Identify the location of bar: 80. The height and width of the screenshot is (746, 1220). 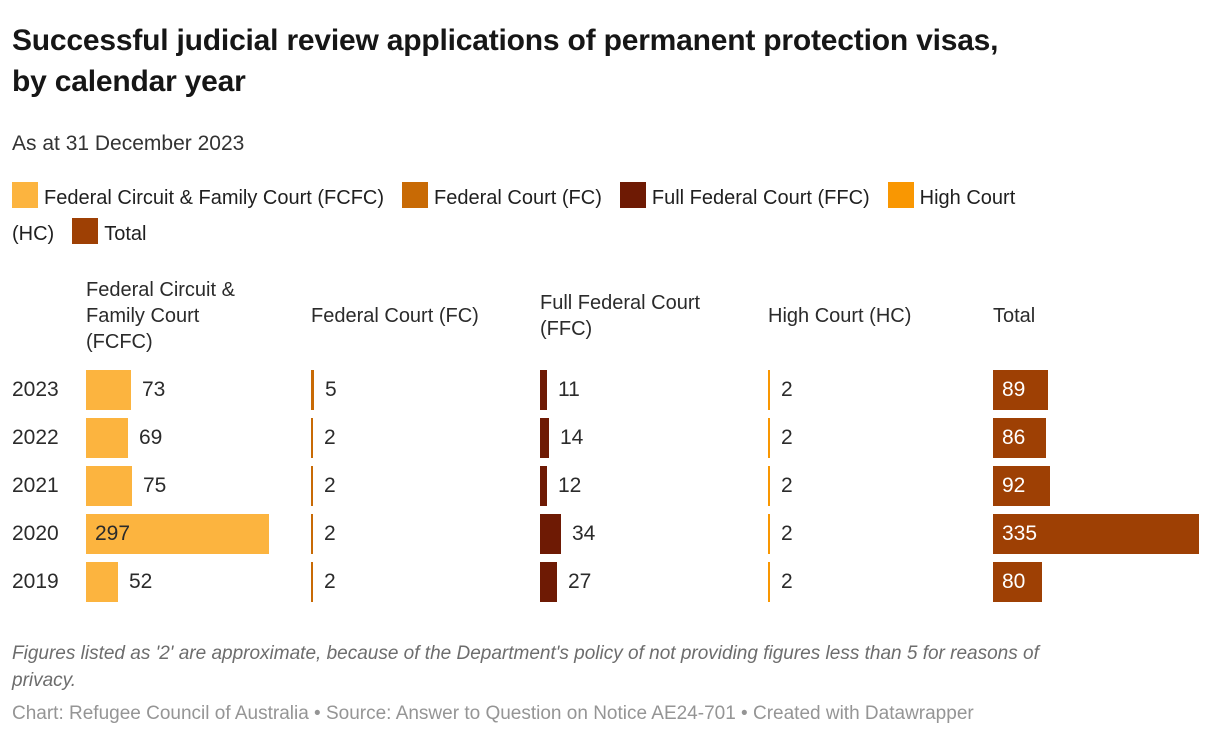
(1017, 582).